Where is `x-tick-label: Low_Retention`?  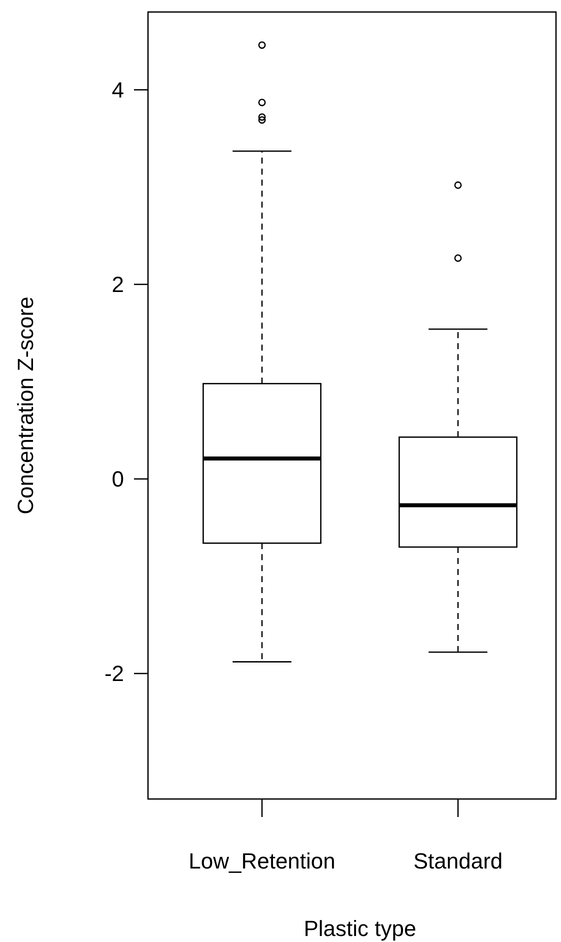 x-tick-label: Low_Retention is located at coordinates (262, 861).